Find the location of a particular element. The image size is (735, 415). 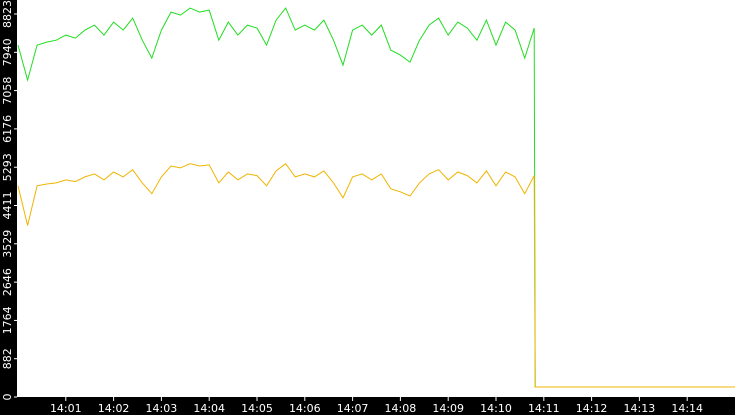

x-tick-label: 14:10 is located at coordinates (496, 408).